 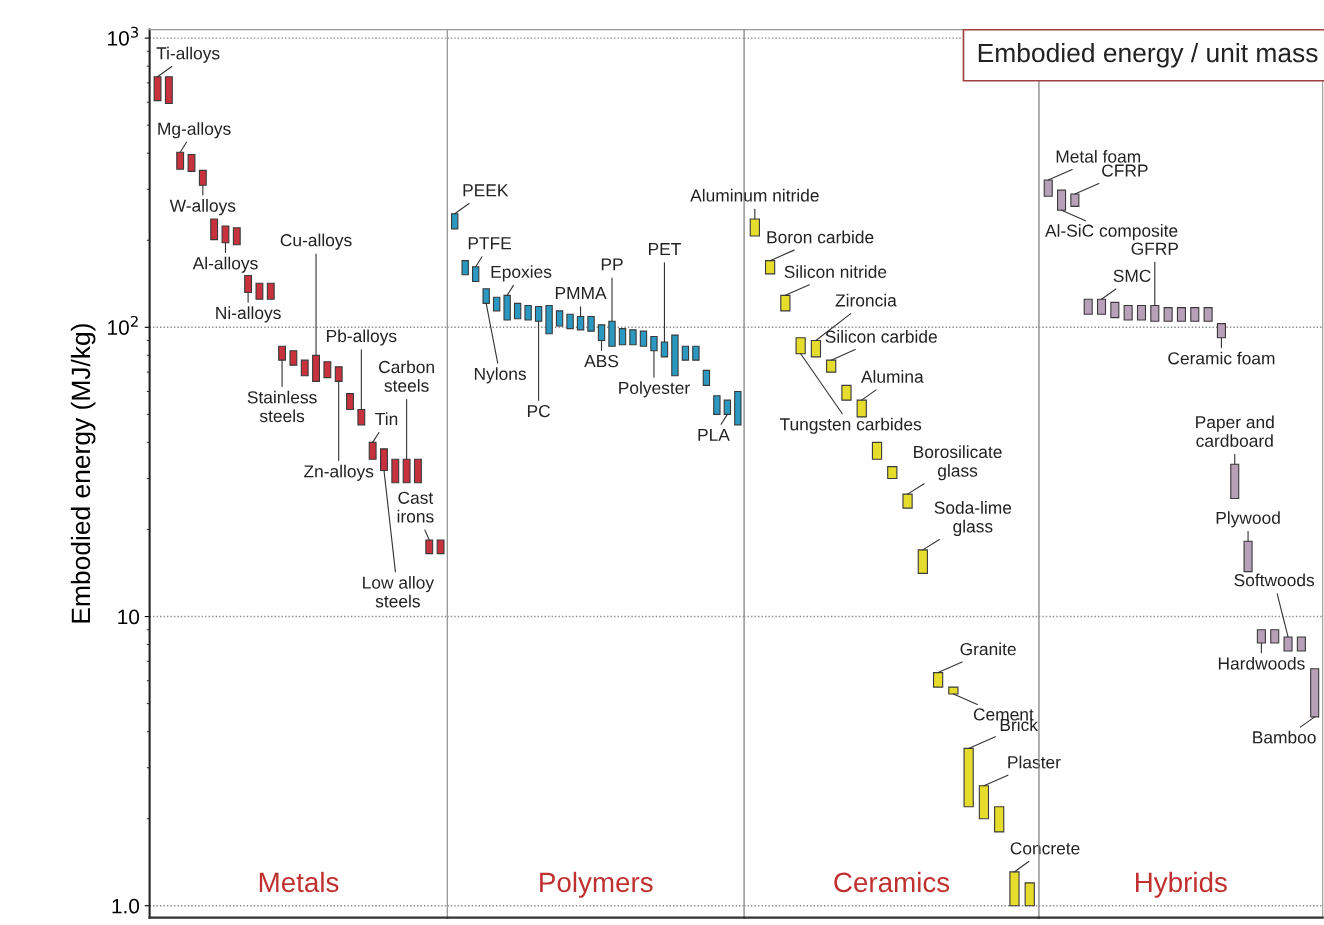 What do you see at coordinates (664, 249) in the screenshot?
I see `annotation: PET` at bounding box center [664, 249].